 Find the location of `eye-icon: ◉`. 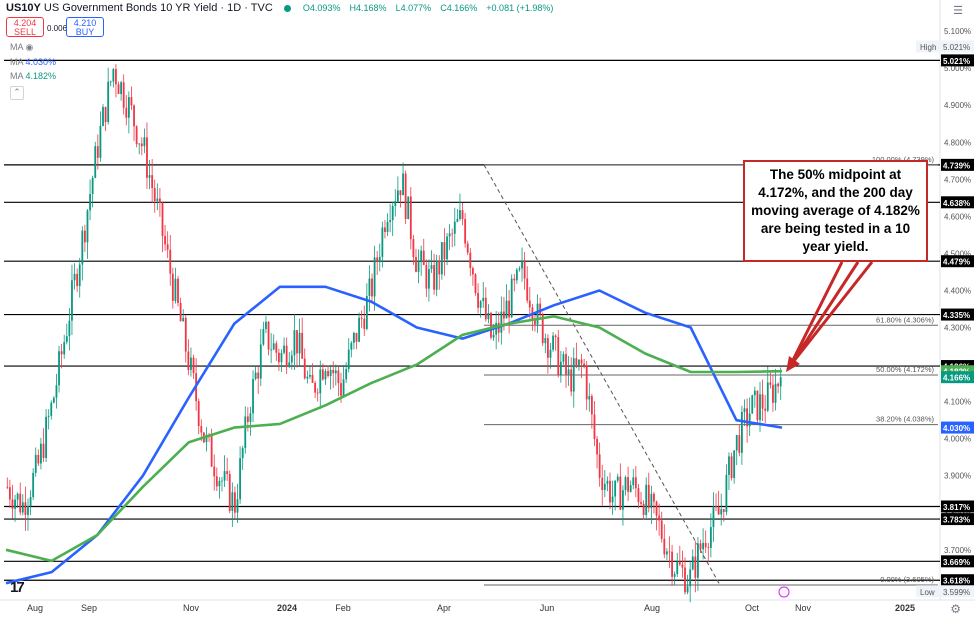

eye-icon: ◉ is located at coordinates (29, 47).